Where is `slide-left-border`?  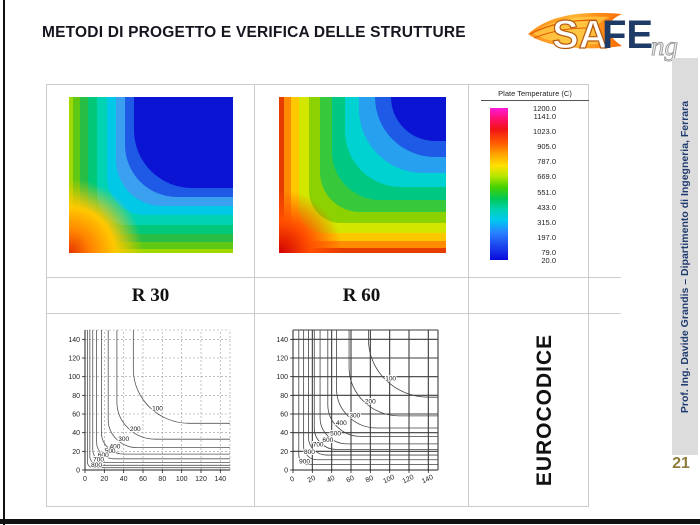
slide-left-border is located at coordinates (4, 262).